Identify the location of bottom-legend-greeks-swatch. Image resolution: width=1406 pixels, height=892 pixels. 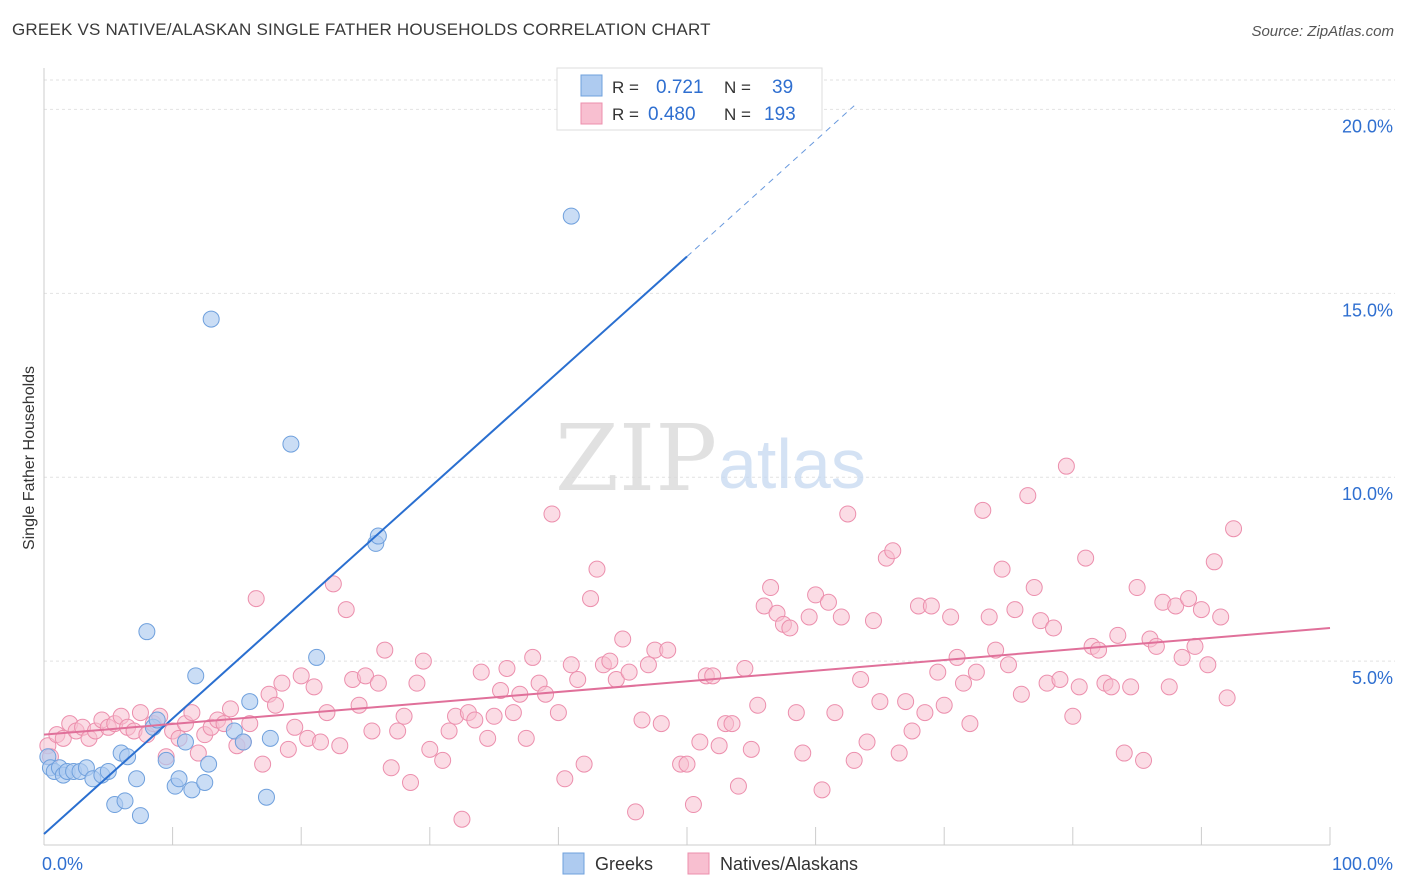
(573, 863).